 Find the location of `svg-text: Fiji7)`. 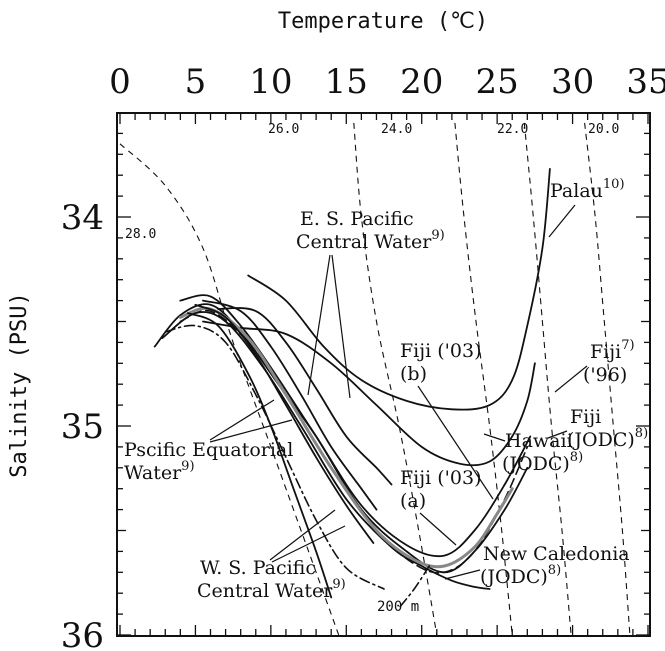

svg-text: Fiji7) is located at coordinates (612, 350).